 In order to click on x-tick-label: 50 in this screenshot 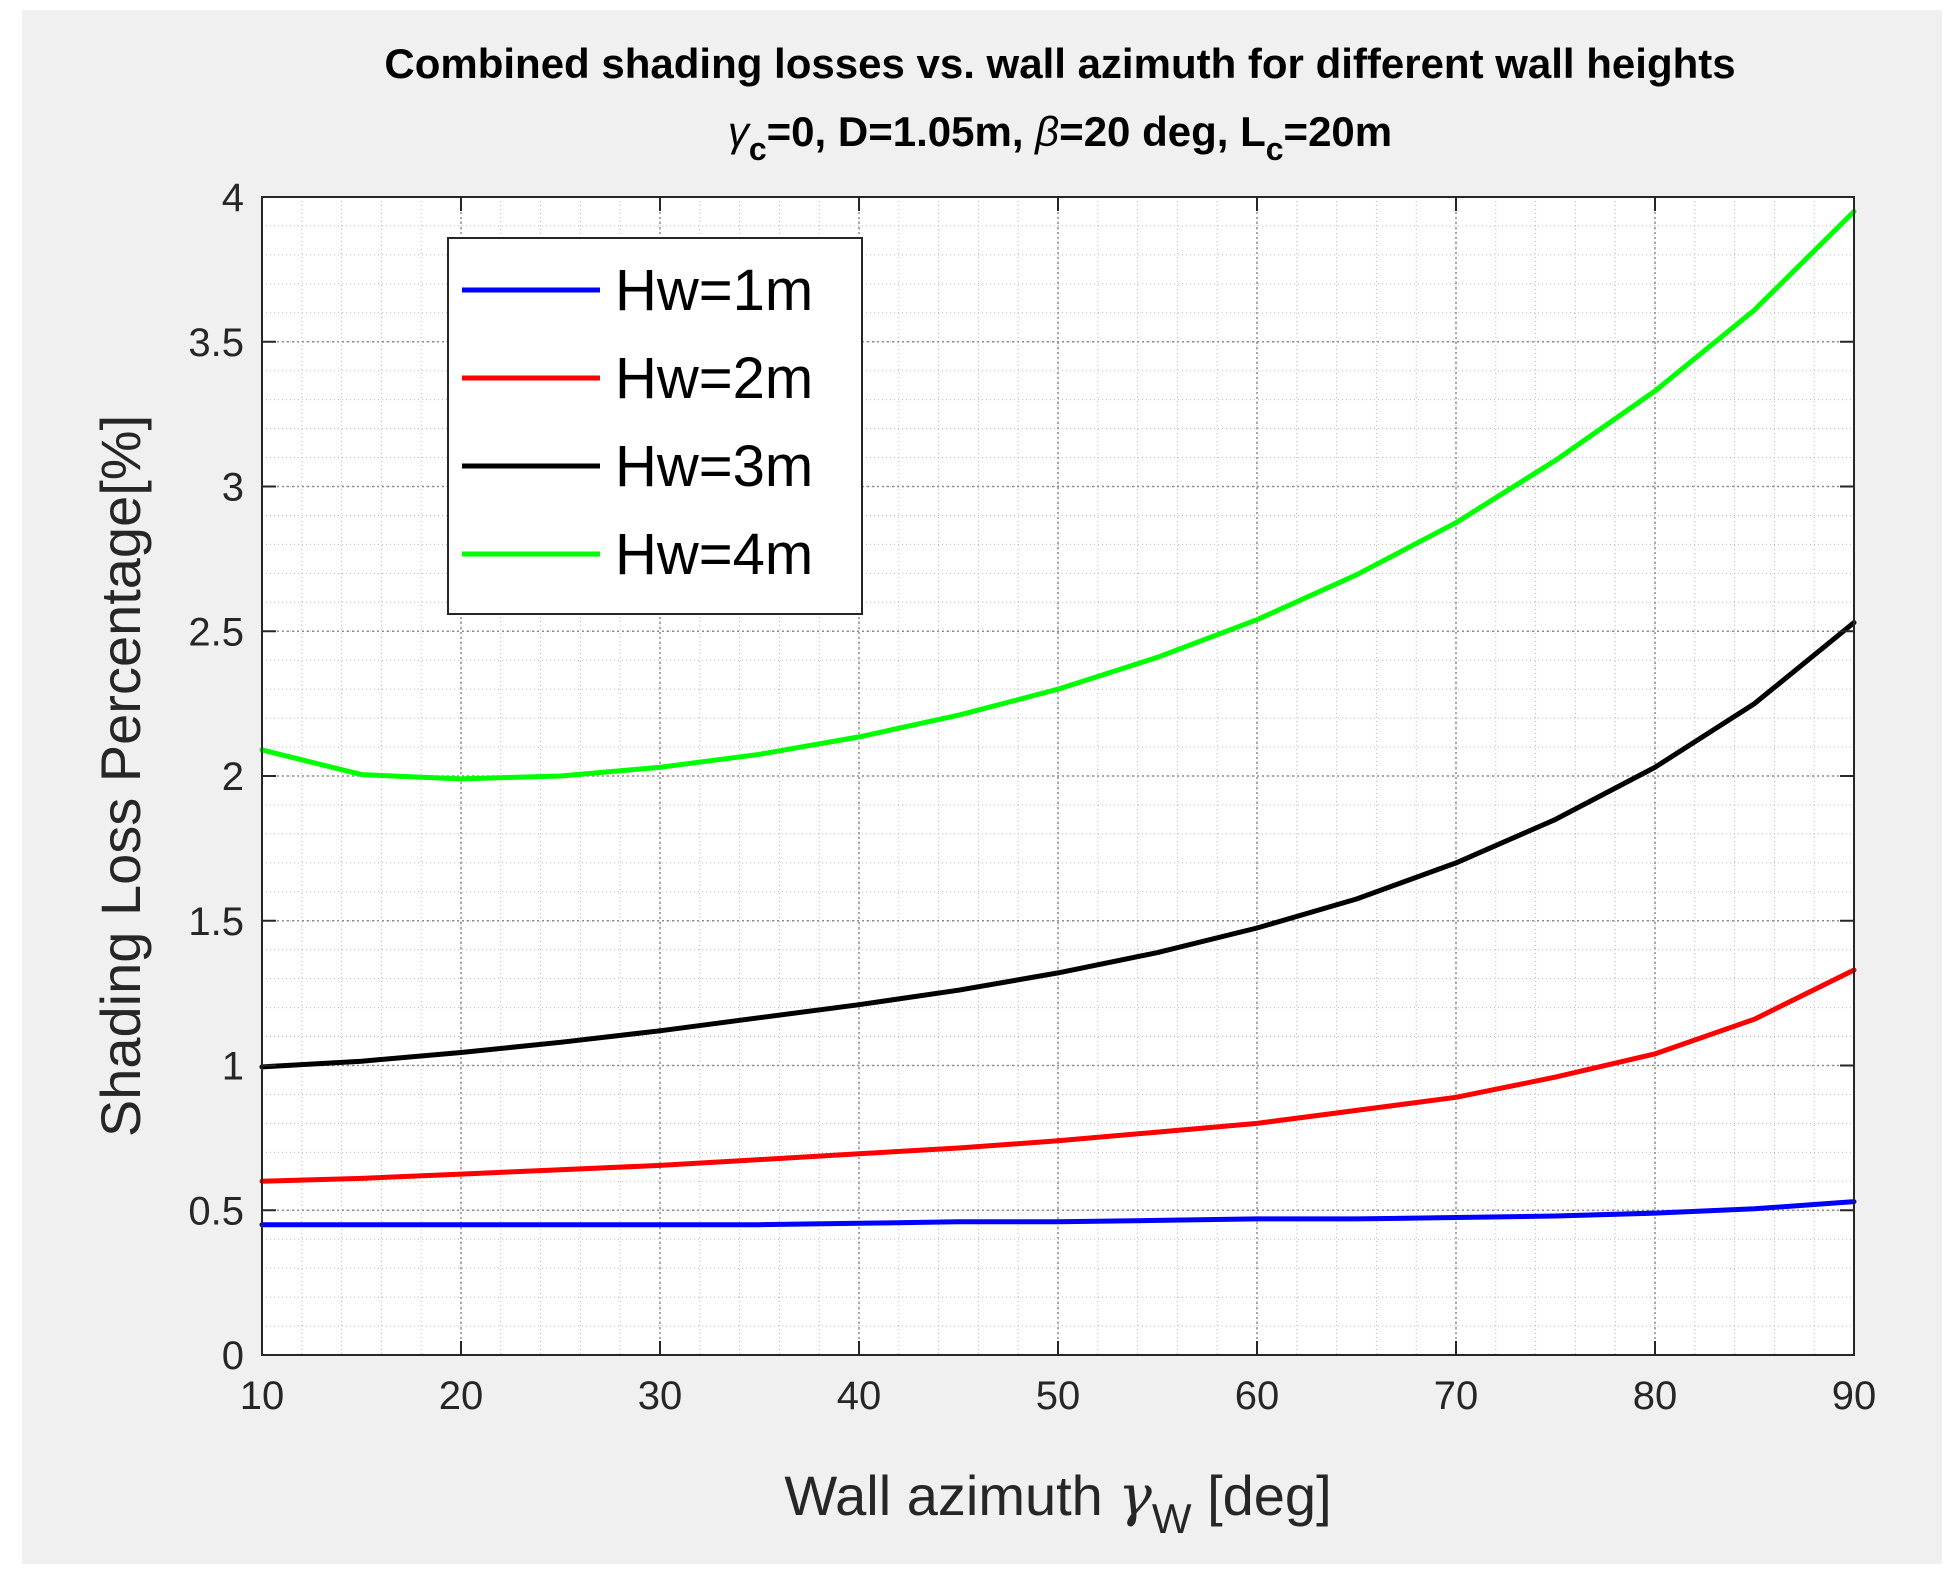, I will do `click(1058, 1396)`.